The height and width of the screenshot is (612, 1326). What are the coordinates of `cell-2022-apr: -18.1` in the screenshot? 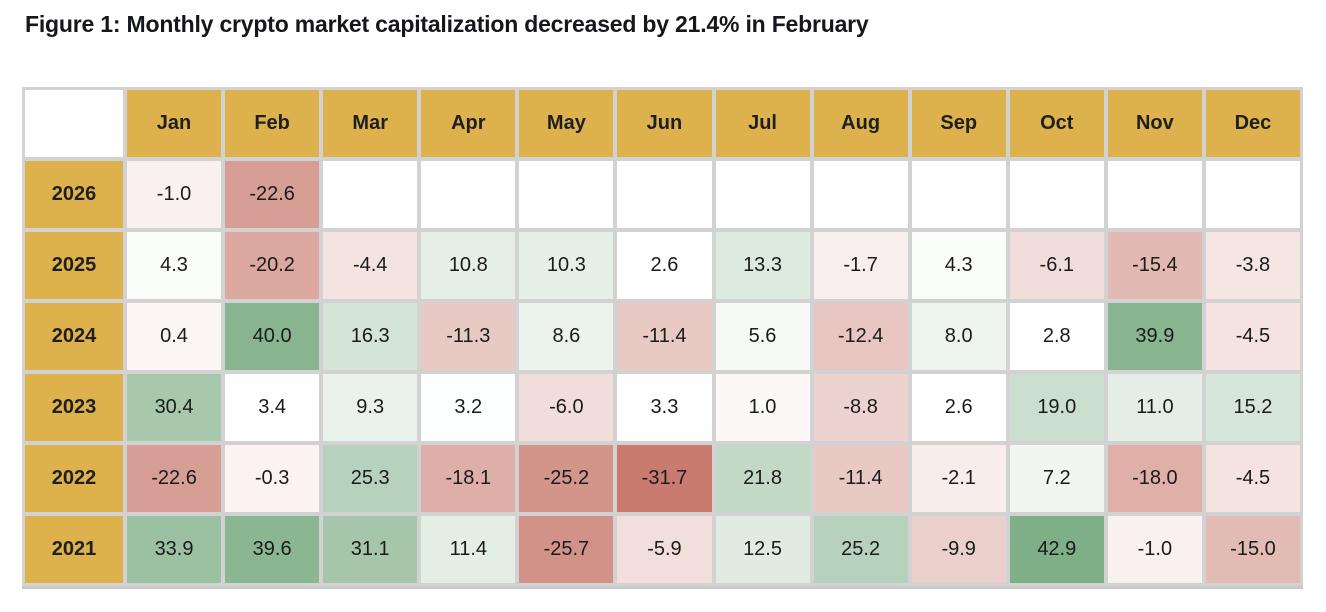 It's located at (468, 478).